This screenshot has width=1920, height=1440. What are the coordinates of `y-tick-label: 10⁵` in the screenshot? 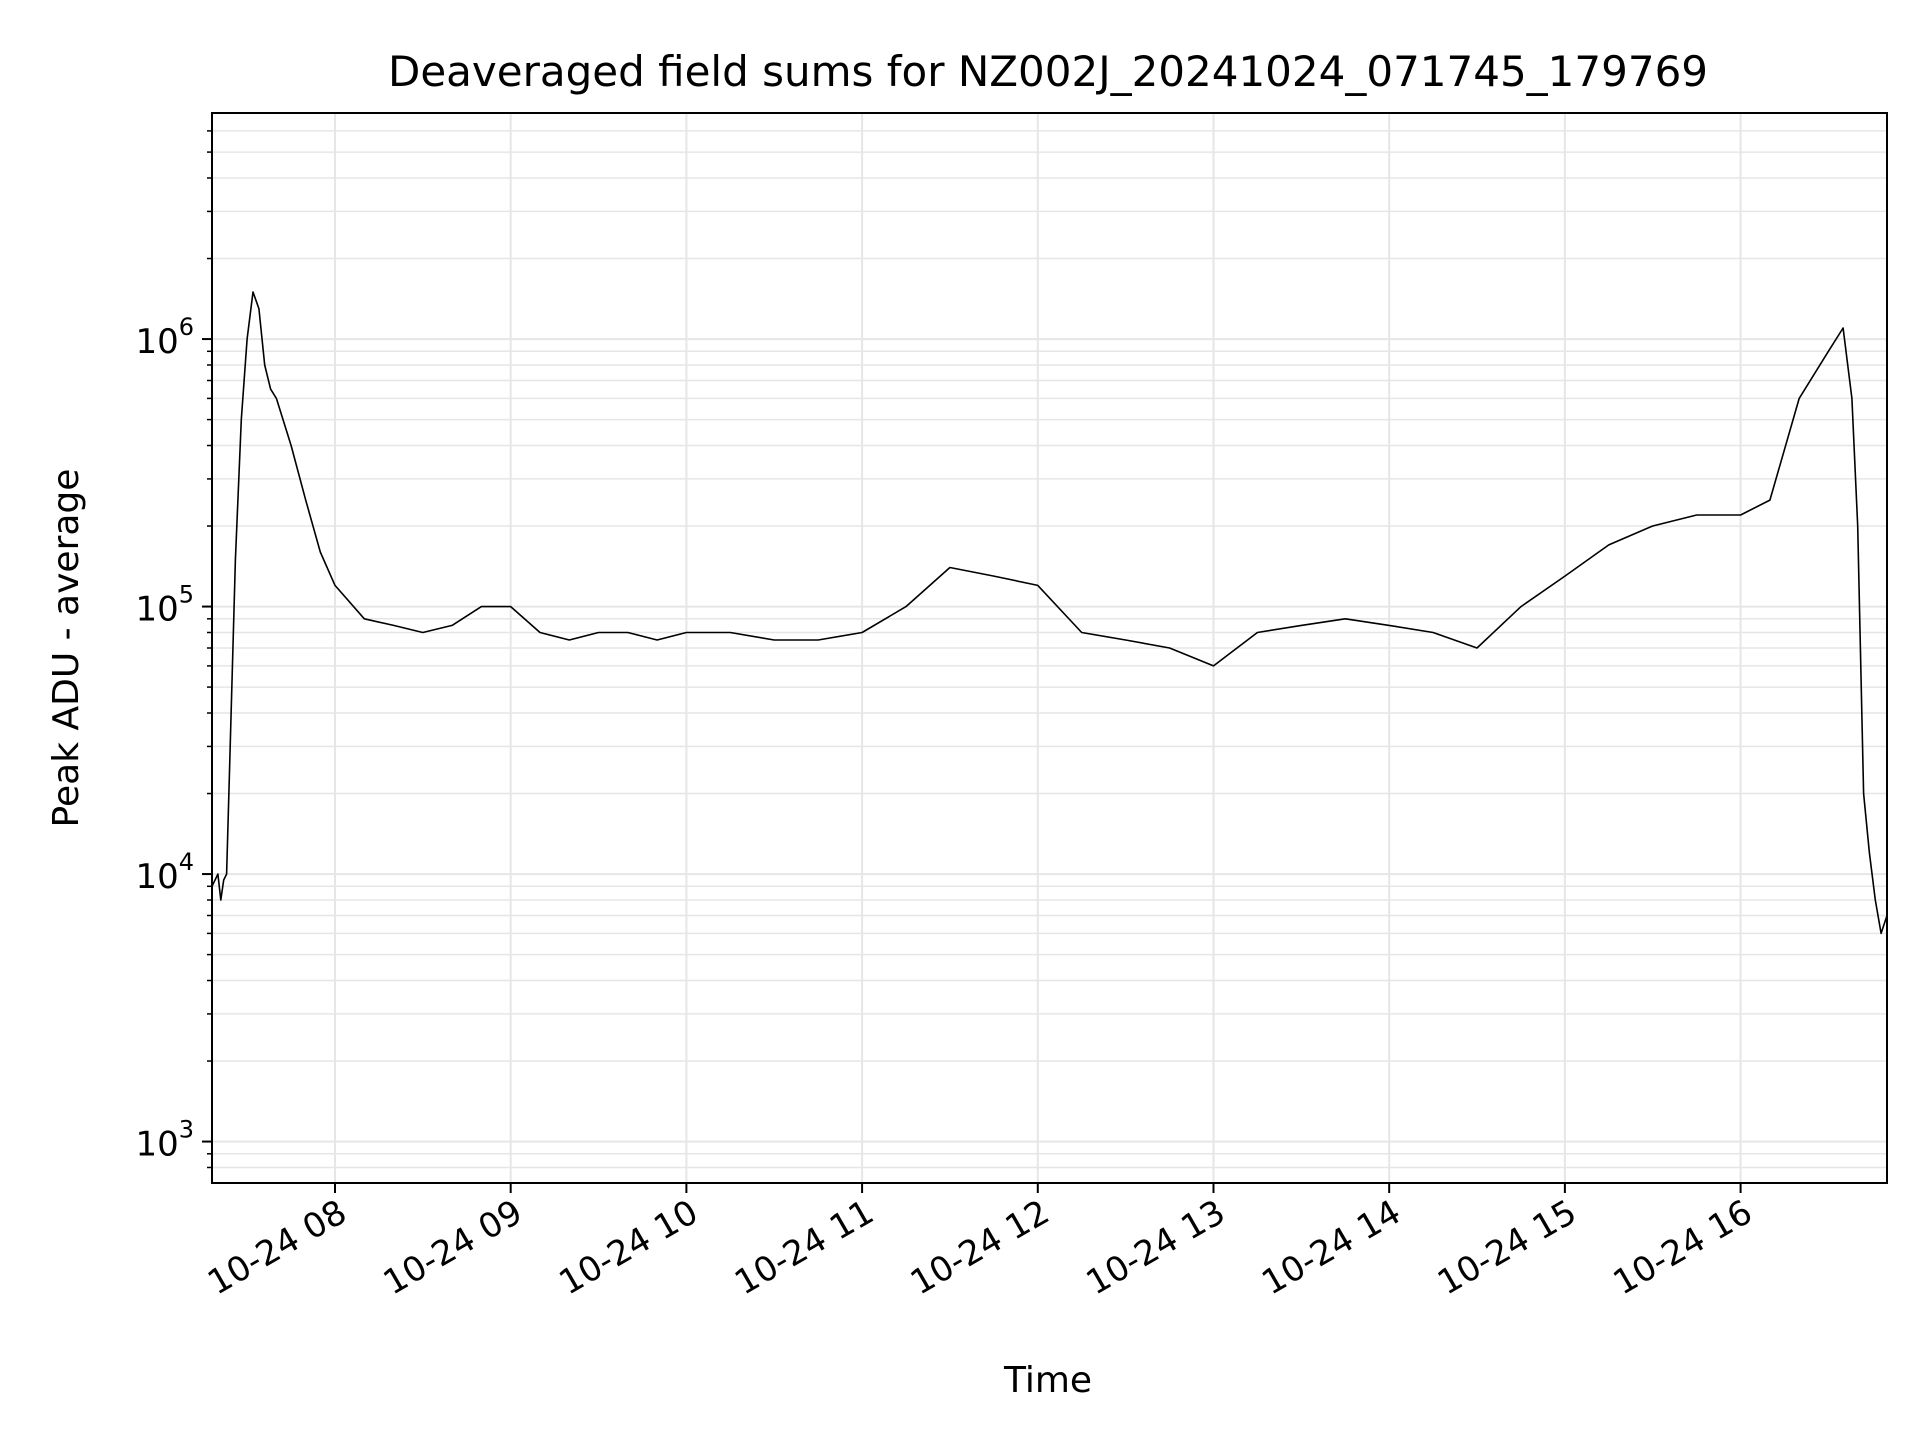 It's located at (164, 605).